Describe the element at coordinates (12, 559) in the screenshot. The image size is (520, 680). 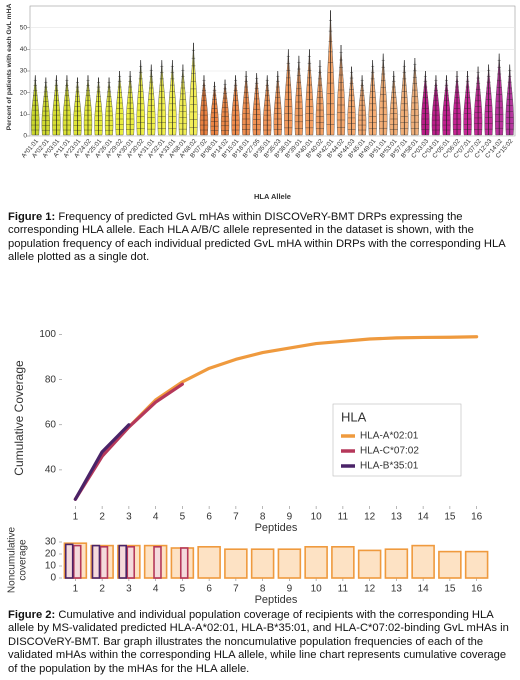
I see `y-axis-label: Noncumulative` at that location.